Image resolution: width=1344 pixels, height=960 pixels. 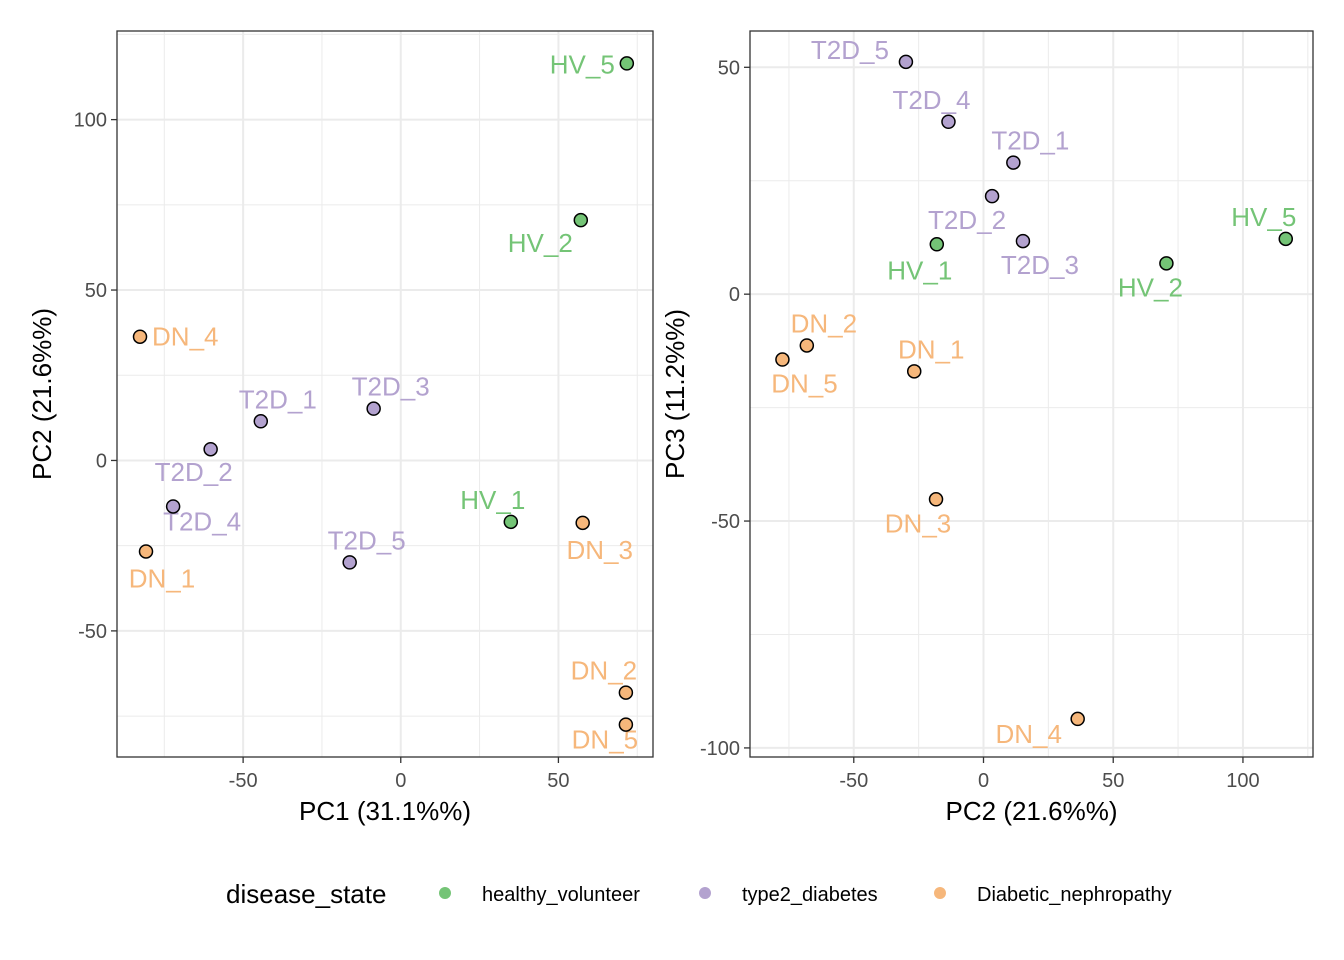 What do you see at coordinates (385, 811) in the screenshot?
I see `x-axis-title: PC1 (31.1%%)` at bounding box center [385, 811].